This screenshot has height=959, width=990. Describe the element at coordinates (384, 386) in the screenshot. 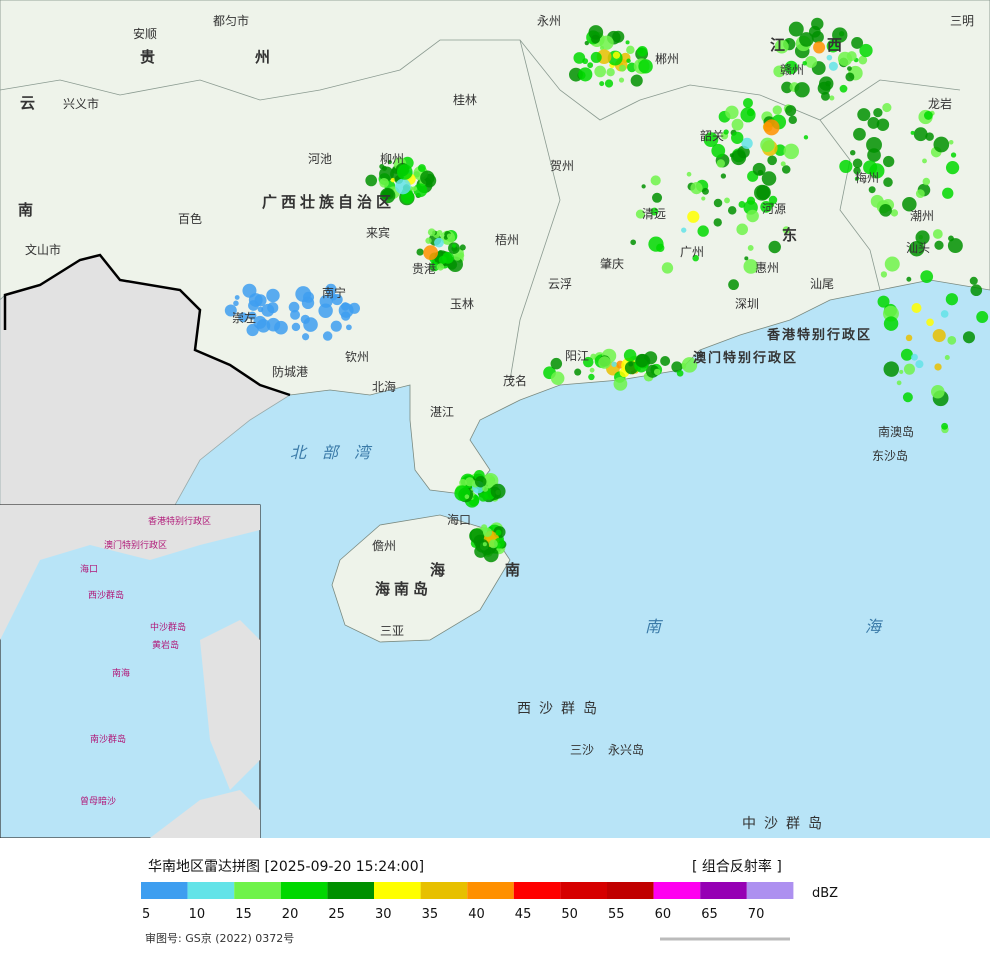

I see `place-label: 北海` at that location.